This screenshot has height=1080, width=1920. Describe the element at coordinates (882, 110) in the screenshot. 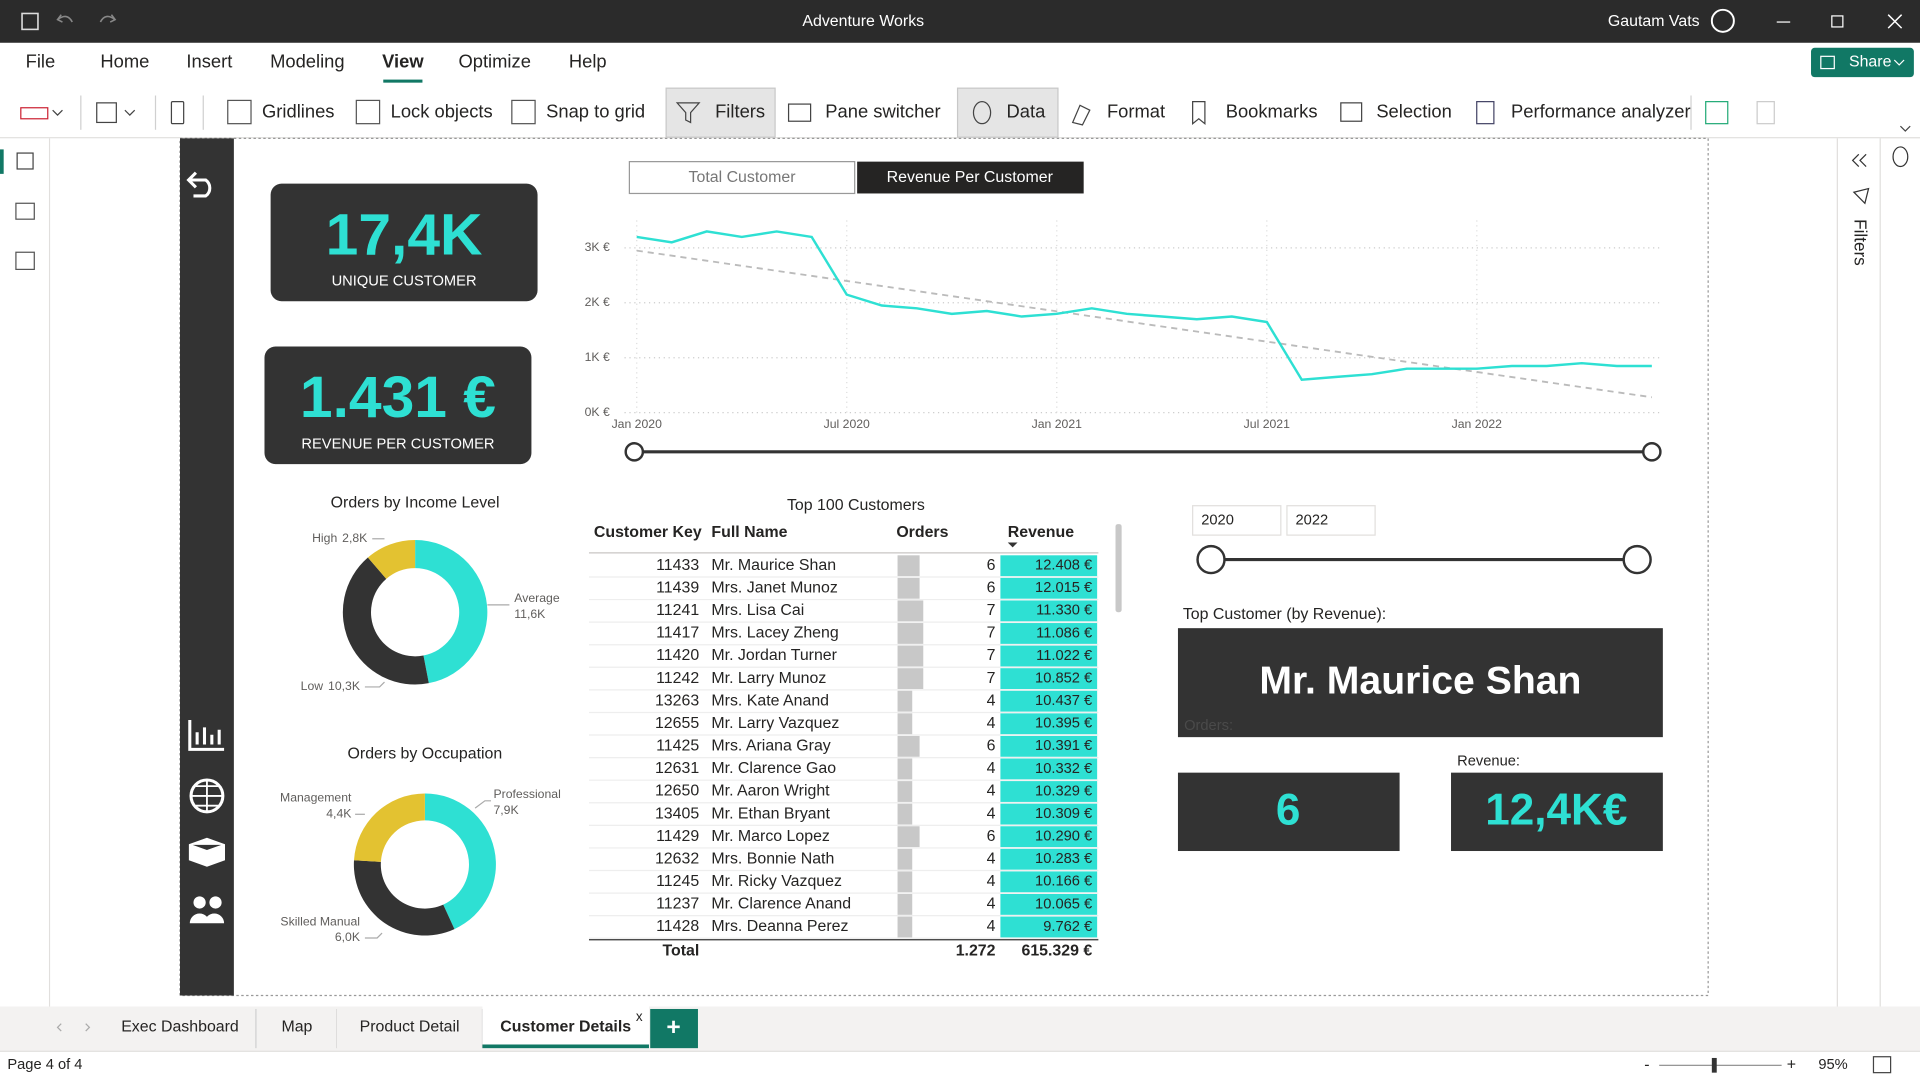

I see `toolbar-button: Pane switcher` at that location.